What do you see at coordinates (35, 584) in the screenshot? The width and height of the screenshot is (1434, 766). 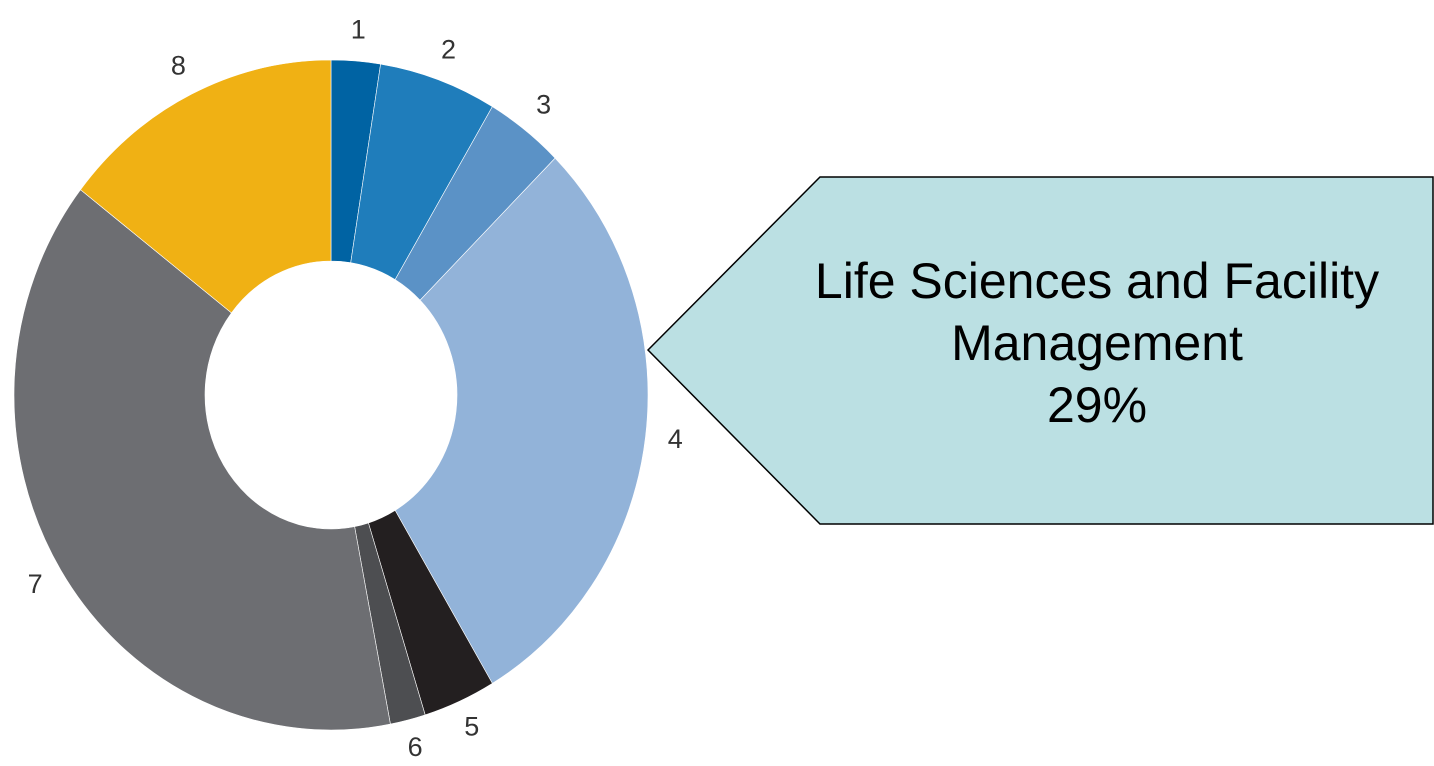 I see `segment-label: 7` at bounding box center [35, 584].